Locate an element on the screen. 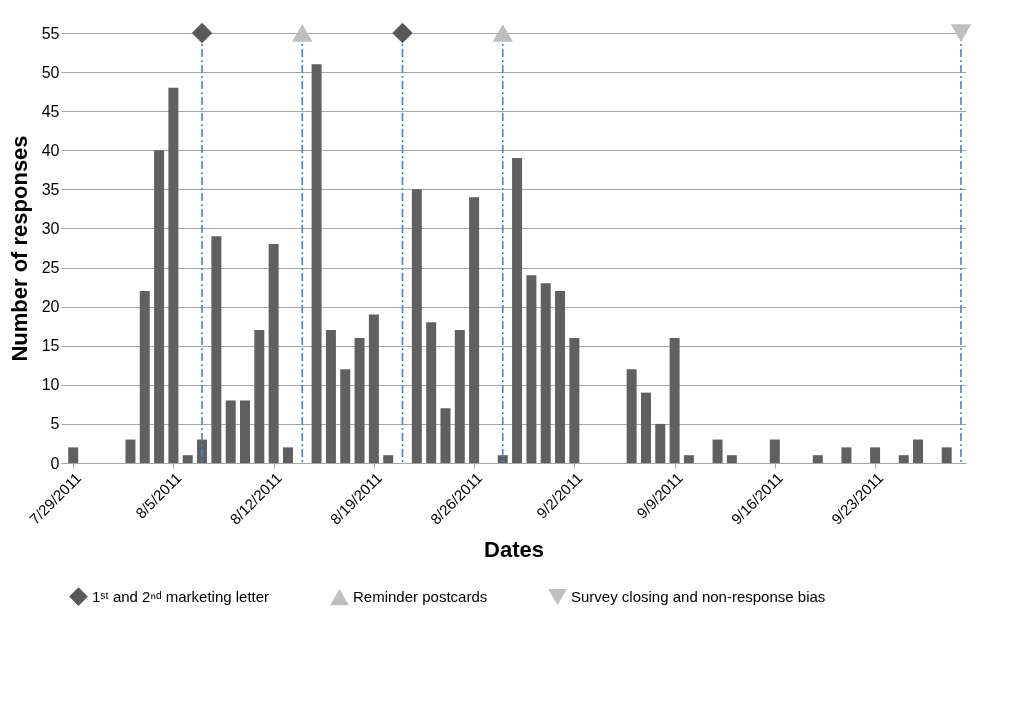  y-tick-label: 20 is located at coordinates (50, 307).